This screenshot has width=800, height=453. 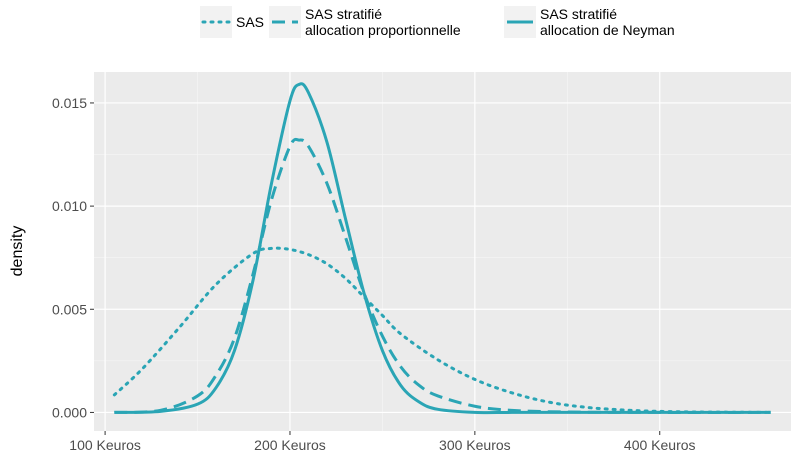 I want to click on legend-label-sas: SAS, so click(x=250, y=22).